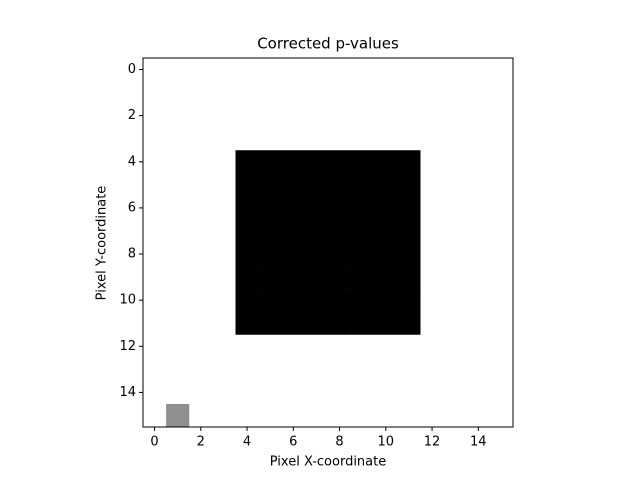 The width and height of the screenshot is (640, 480). I want to click on y-tick-label: 6, so click(132, 207).